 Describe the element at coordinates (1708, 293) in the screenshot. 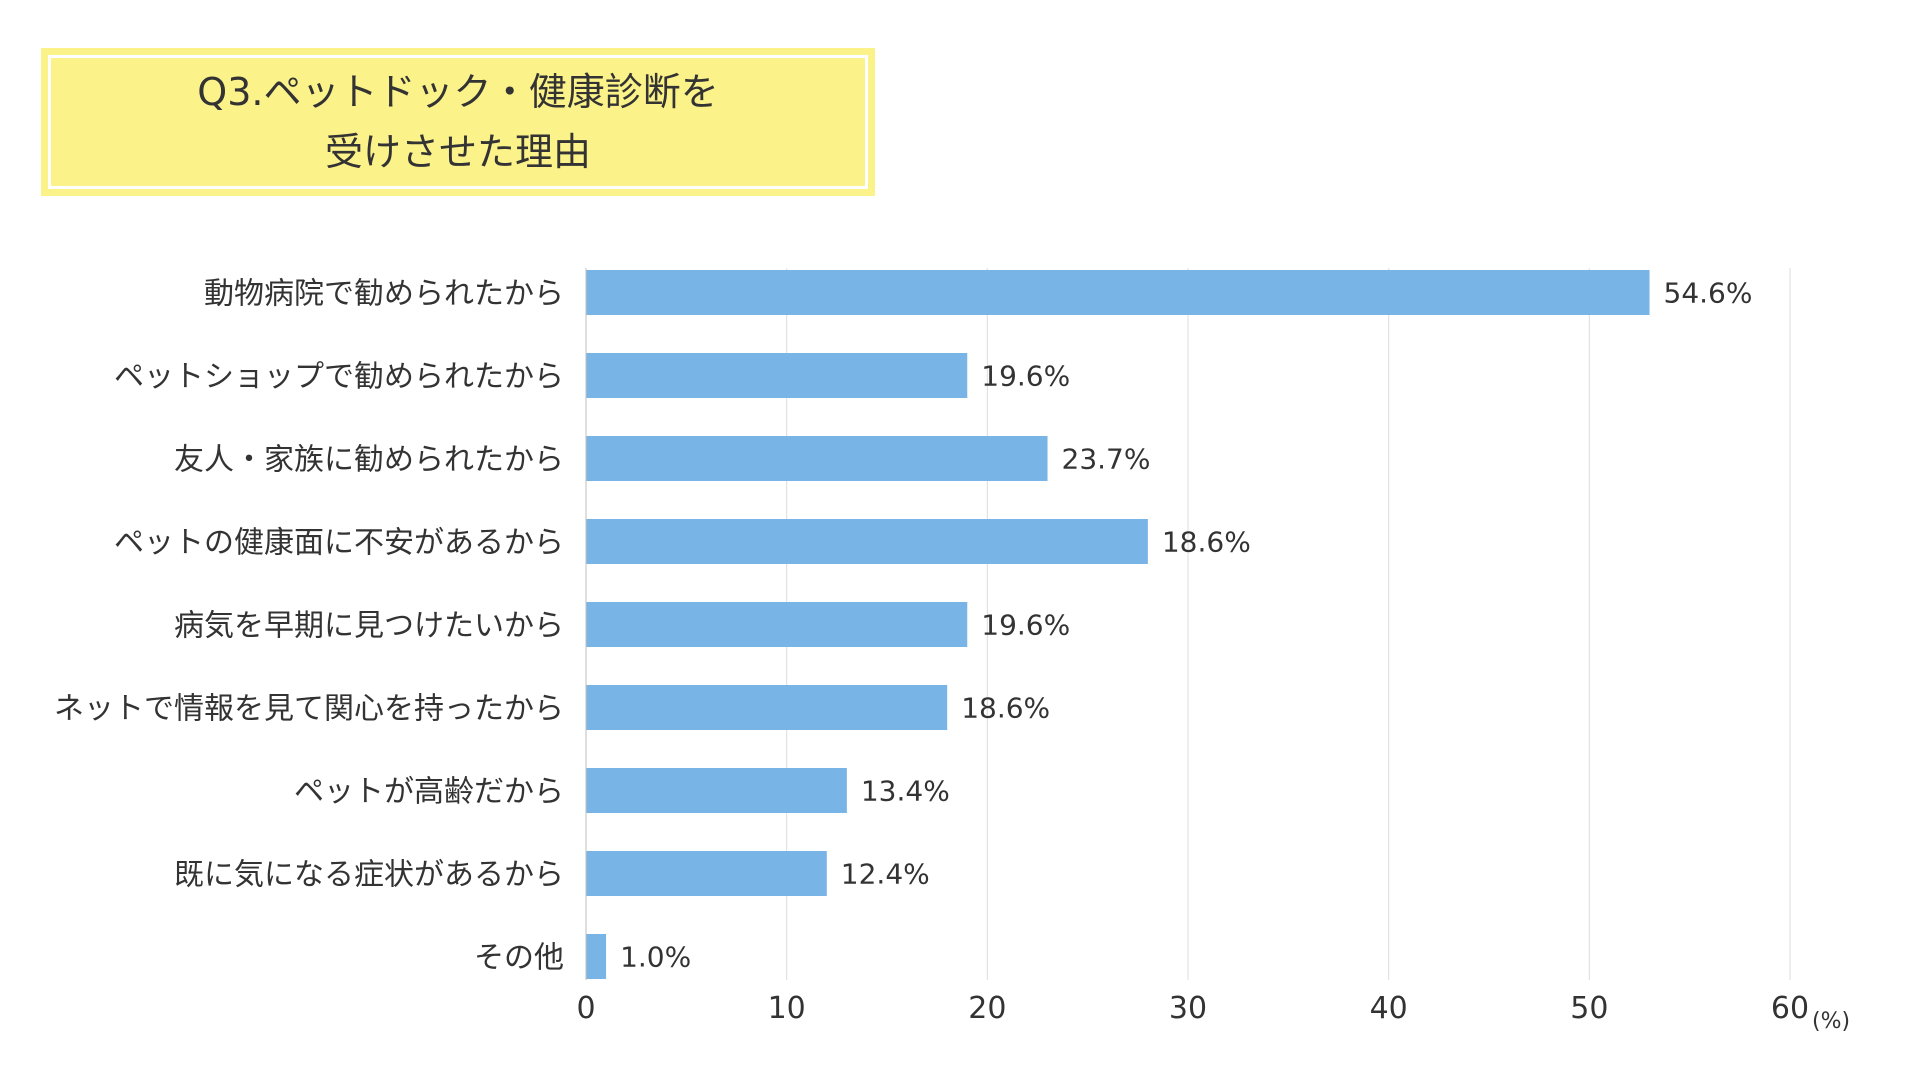

I see `data-label: 54.6%` at that location.